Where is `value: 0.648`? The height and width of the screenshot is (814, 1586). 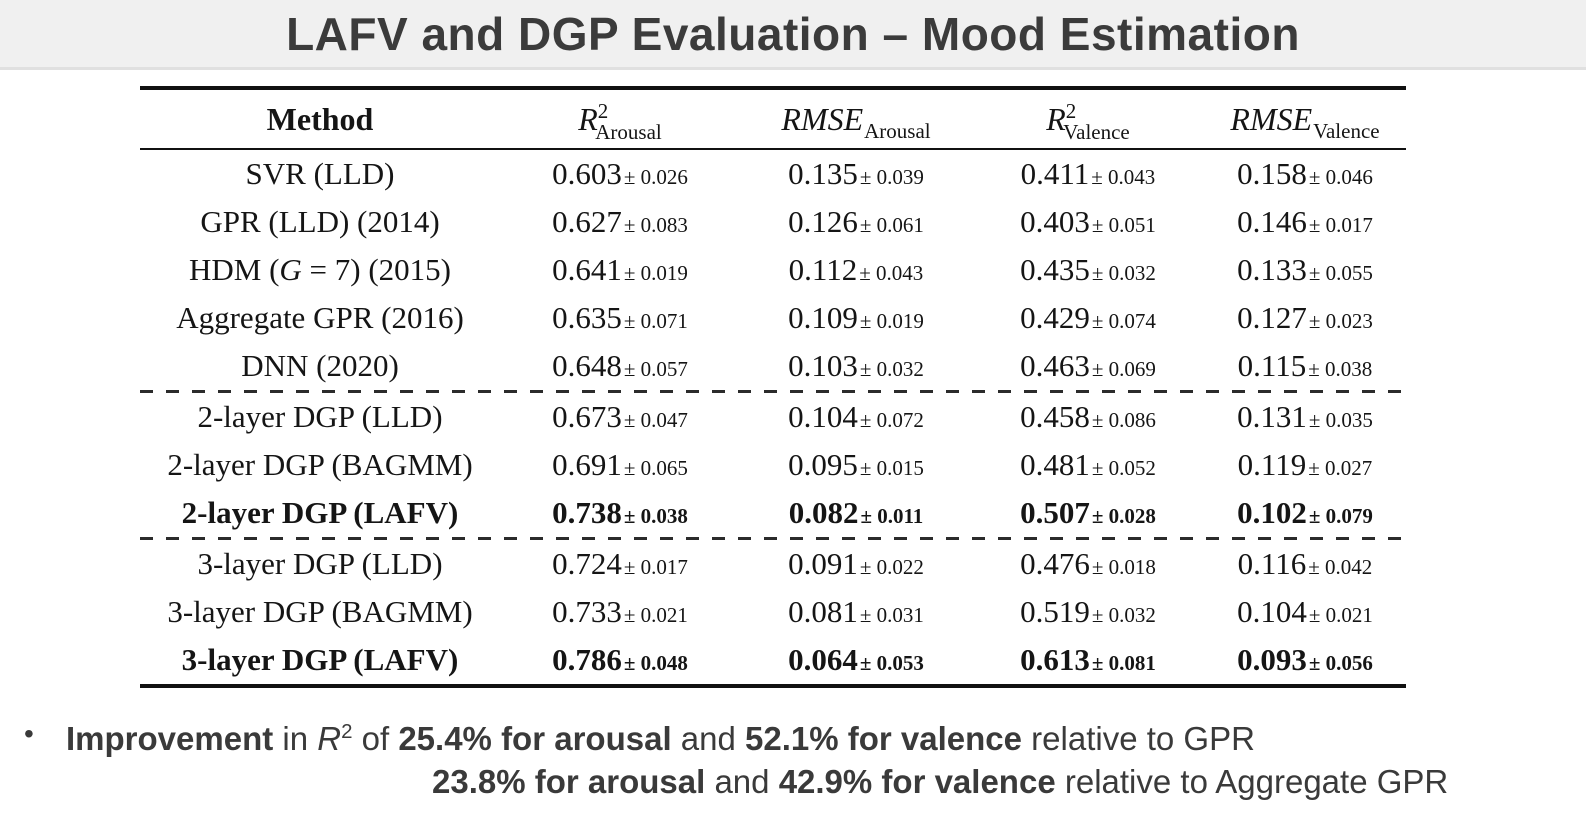 value: 0.648 is located at coordinates (587, 365).